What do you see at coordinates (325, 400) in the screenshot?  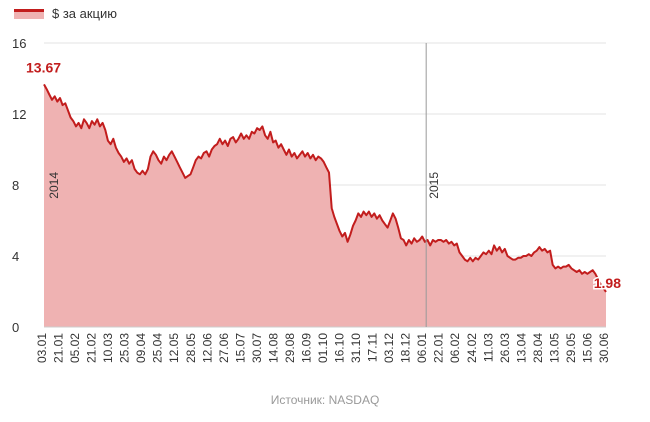 I see `source-label: Источник: NASDAQ` at bounding box center [325, 400].